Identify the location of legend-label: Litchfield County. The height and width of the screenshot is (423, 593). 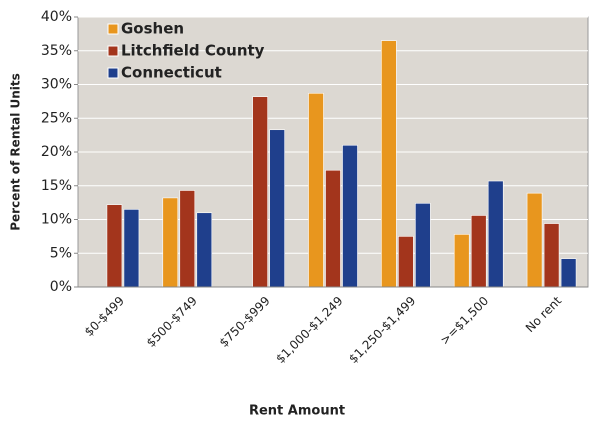
(193, 51).